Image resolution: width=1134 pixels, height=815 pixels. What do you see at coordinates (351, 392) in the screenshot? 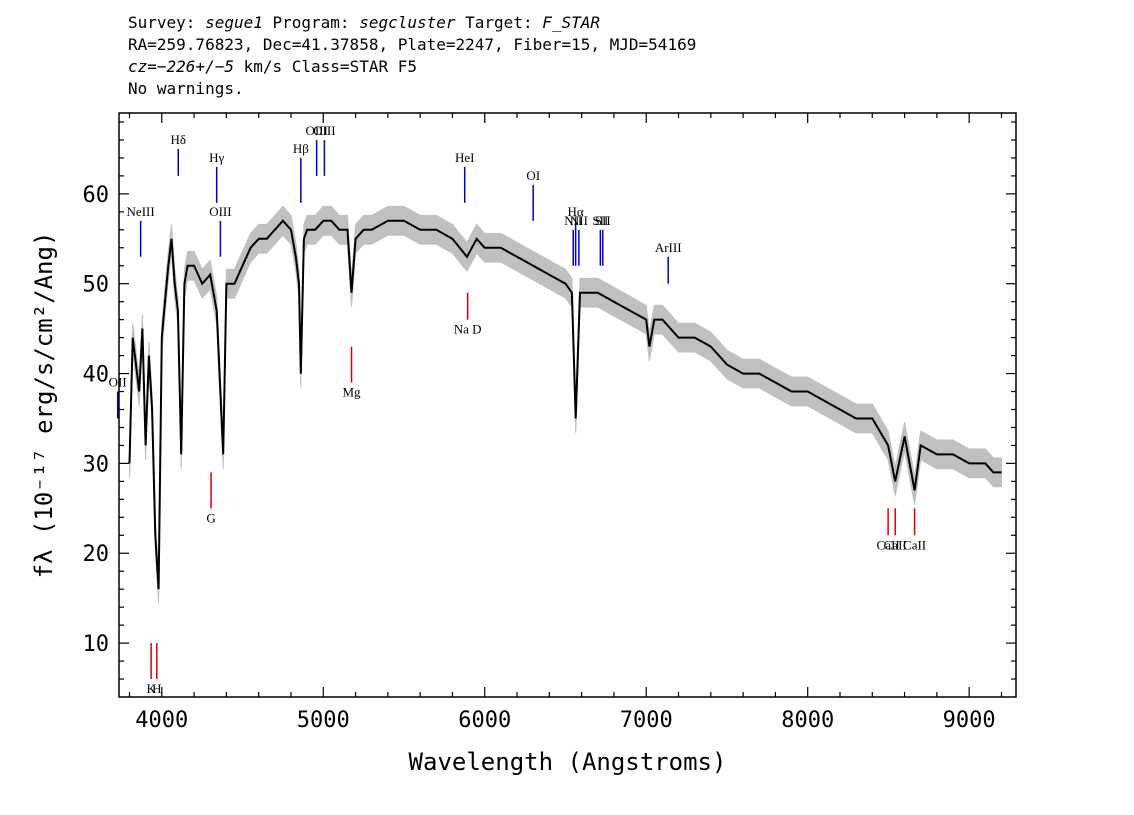
I see `absorption-line-label: Mg` at bounding box center [351, 392].